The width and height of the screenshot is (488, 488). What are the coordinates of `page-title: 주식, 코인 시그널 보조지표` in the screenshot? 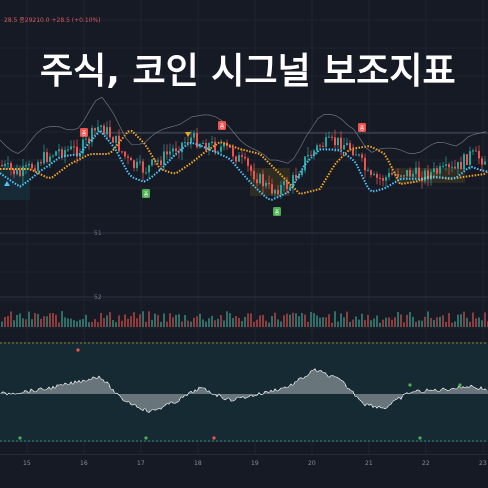 It's located at (248, 71).